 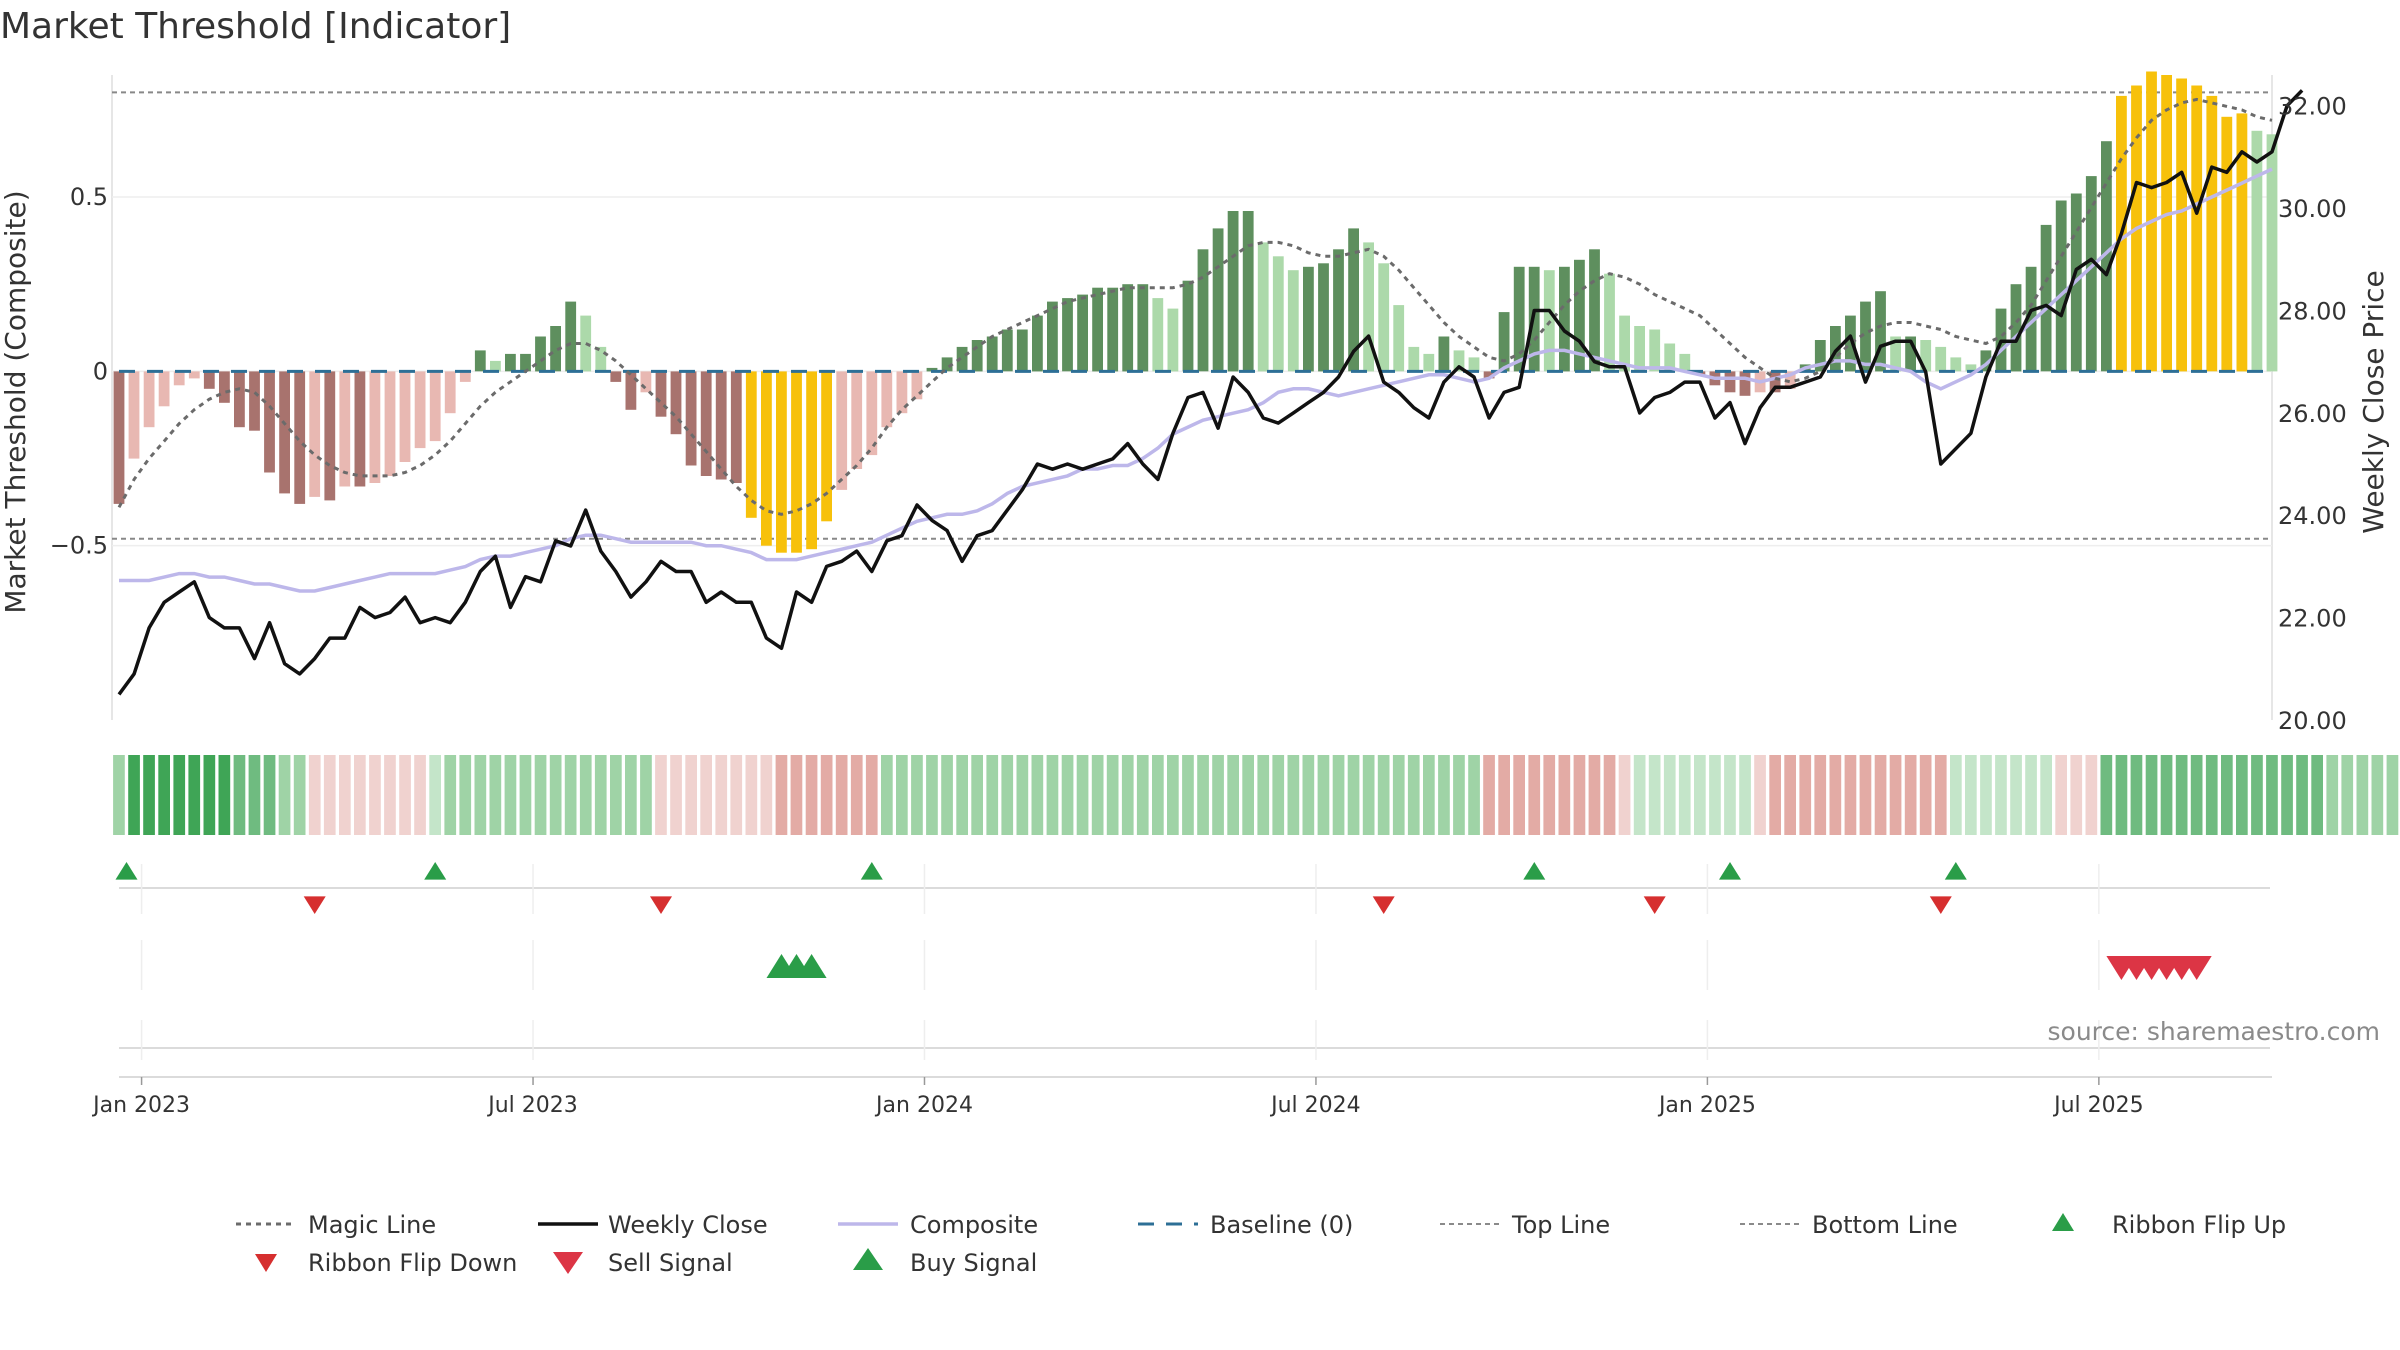 I want to click on legend-label: Bottom Line, so click(x=1885, y=1225).